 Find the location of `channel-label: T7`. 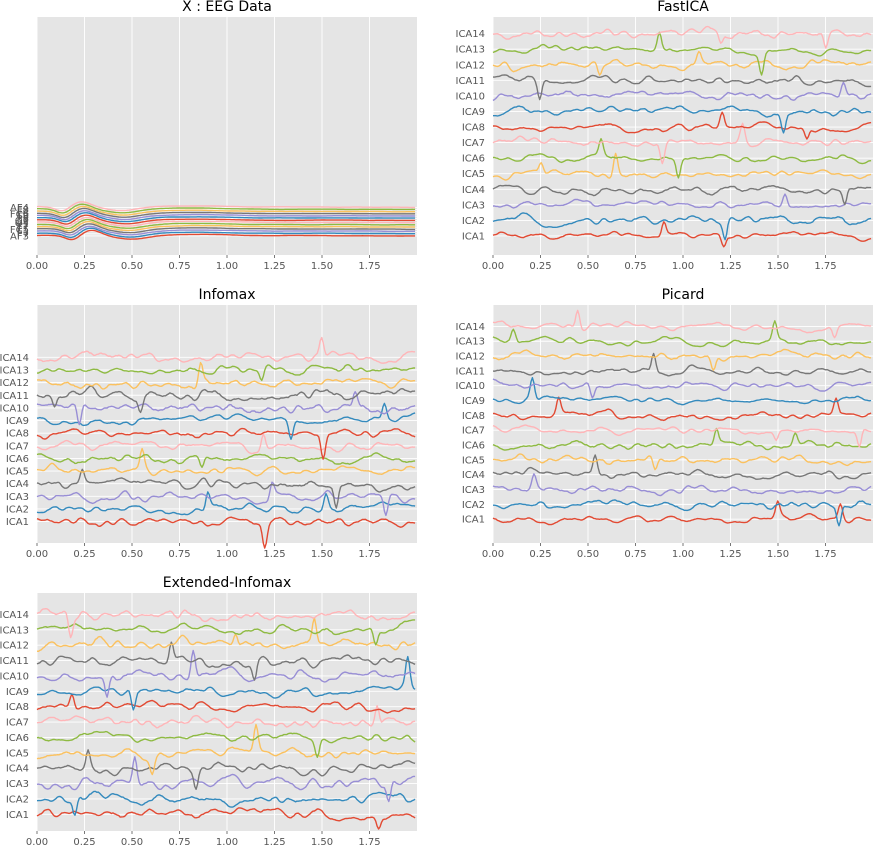

channel-label: T7 is located at coordinates (22, 228).